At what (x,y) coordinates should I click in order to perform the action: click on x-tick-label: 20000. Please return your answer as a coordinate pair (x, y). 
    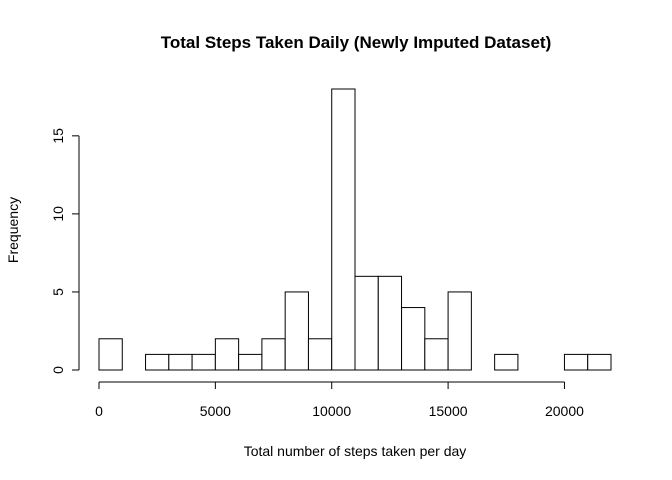
    Looking at the image, I should click on (564, 411).